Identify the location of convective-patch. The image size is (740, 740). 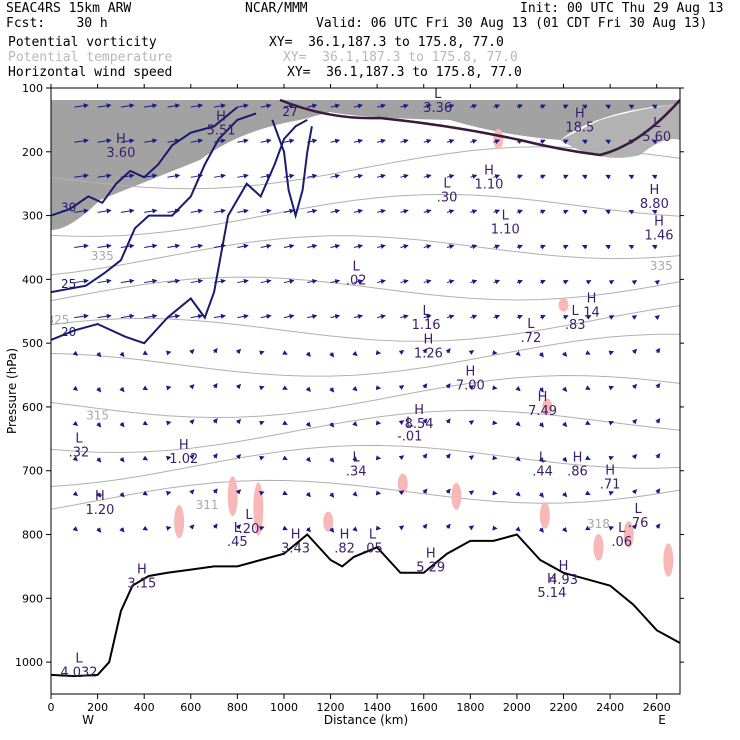
(563, 305).